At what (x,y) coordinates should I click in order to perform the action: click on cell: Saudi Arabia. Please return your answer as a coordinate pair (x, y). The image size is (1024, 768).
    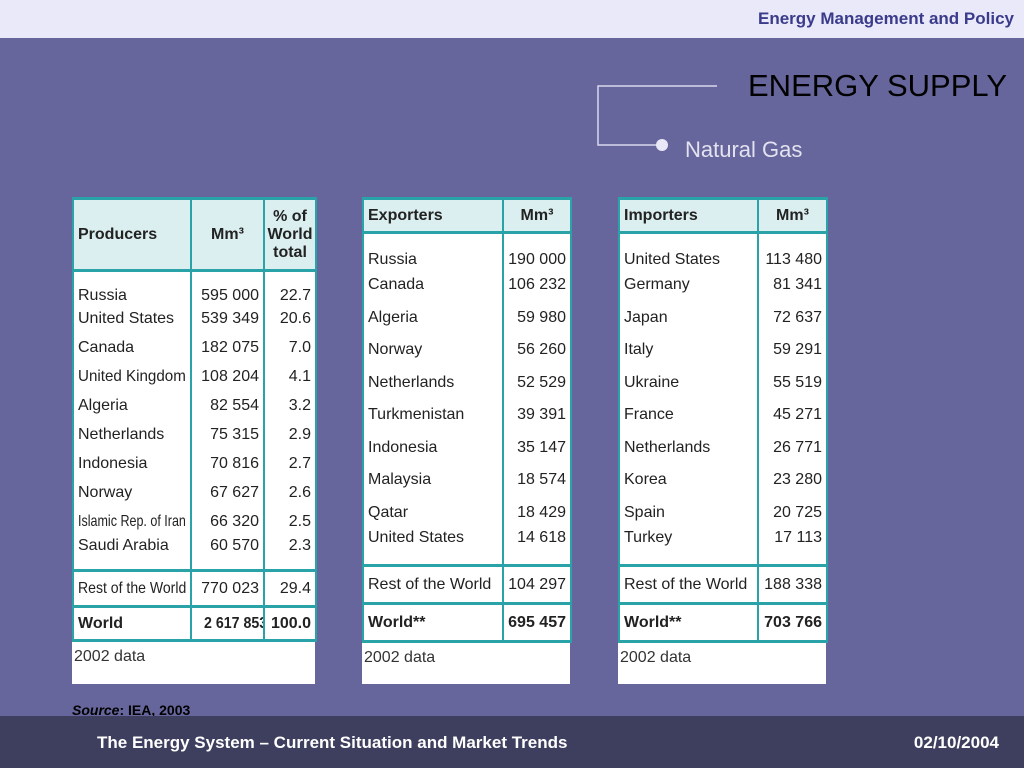
    Looking at the image, I should click on (132, 553).